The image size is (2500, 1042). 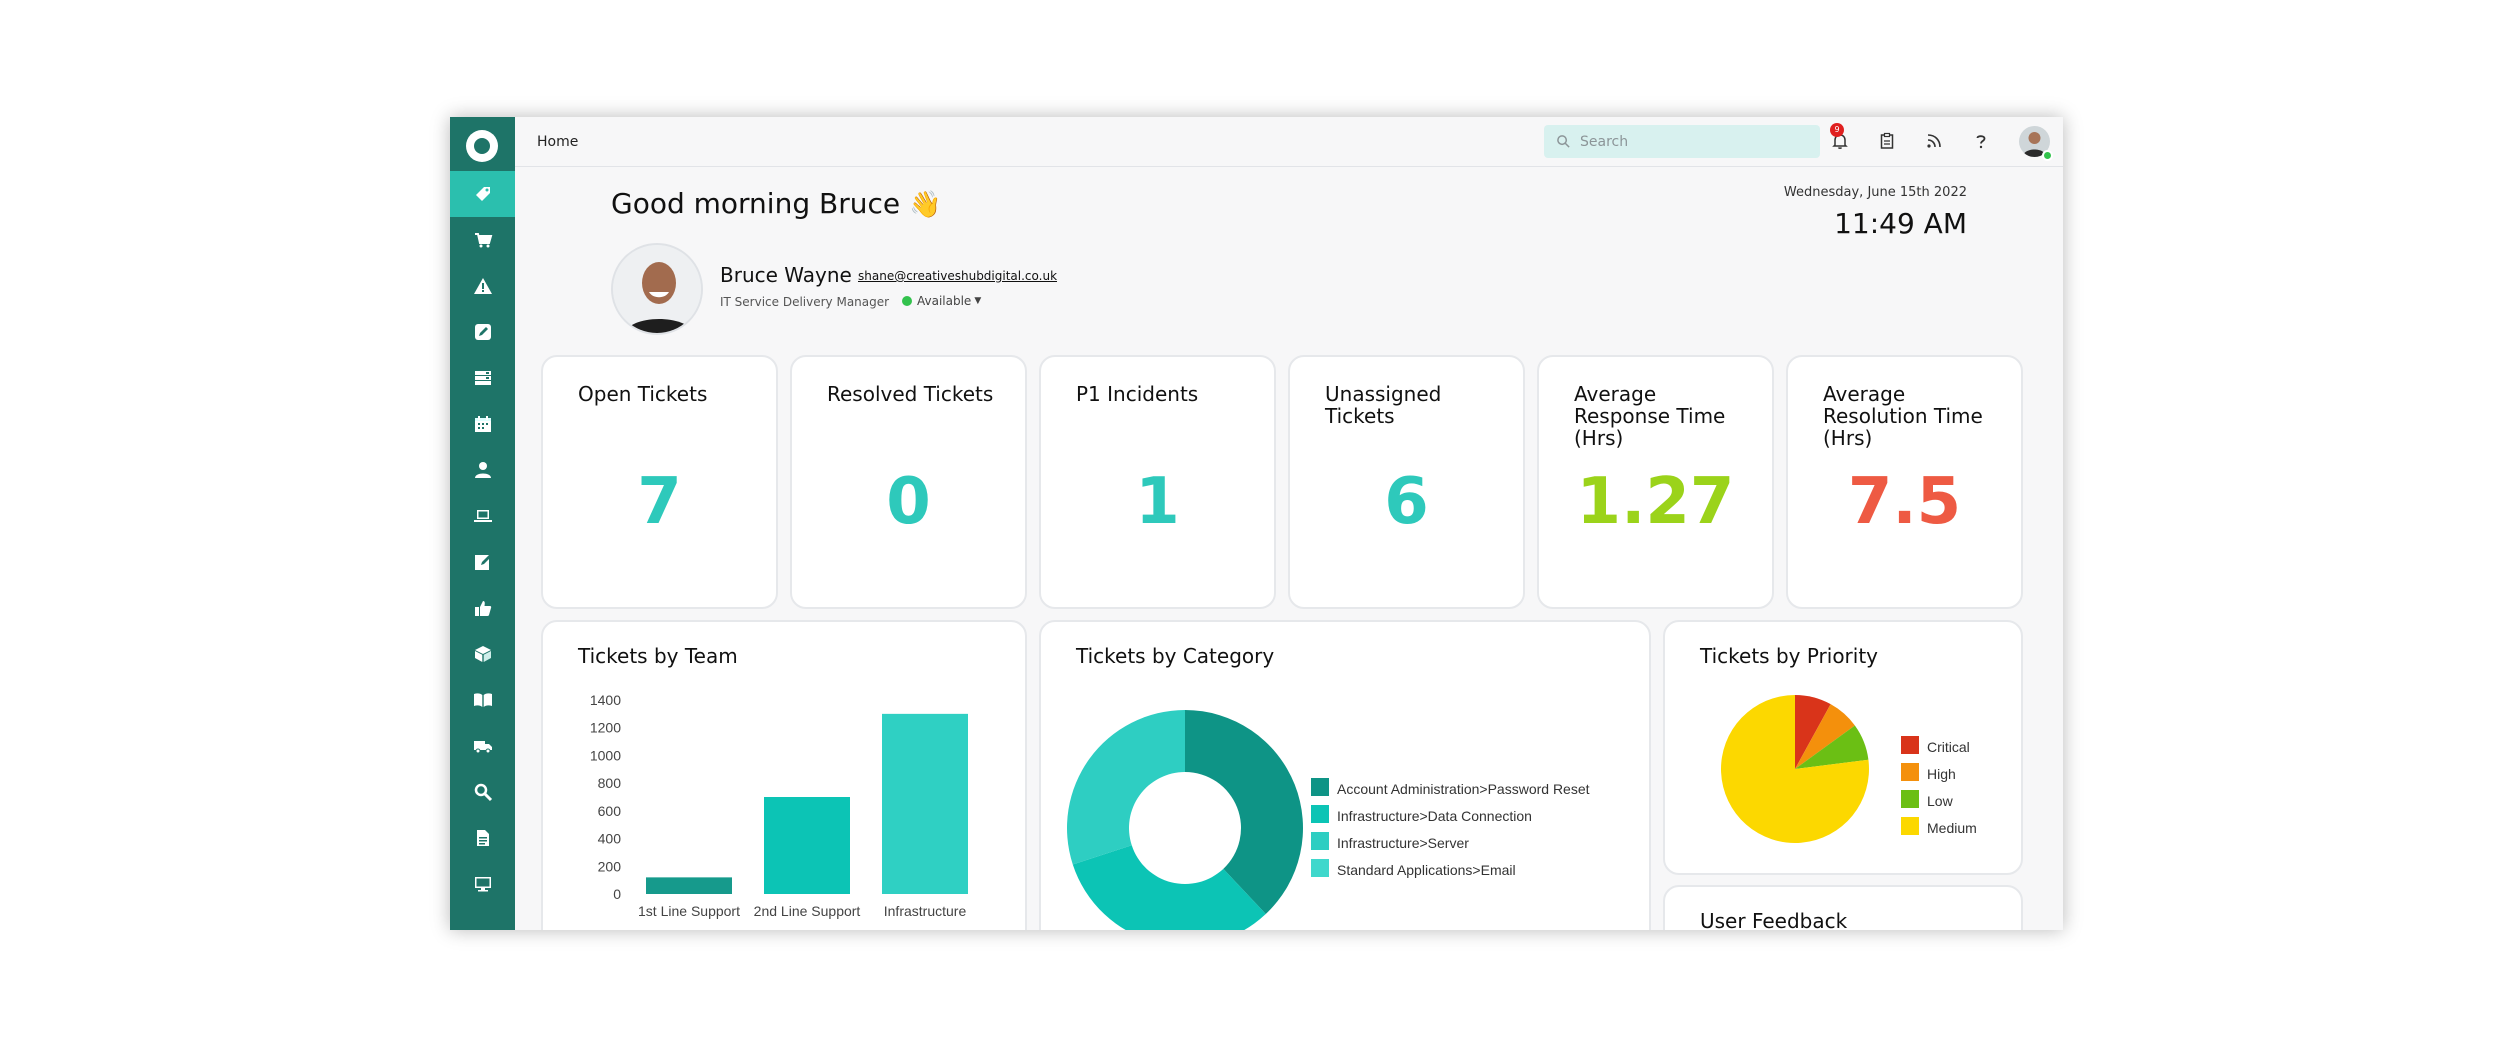 I want to click on search-input, so click(x=1690, y=142).